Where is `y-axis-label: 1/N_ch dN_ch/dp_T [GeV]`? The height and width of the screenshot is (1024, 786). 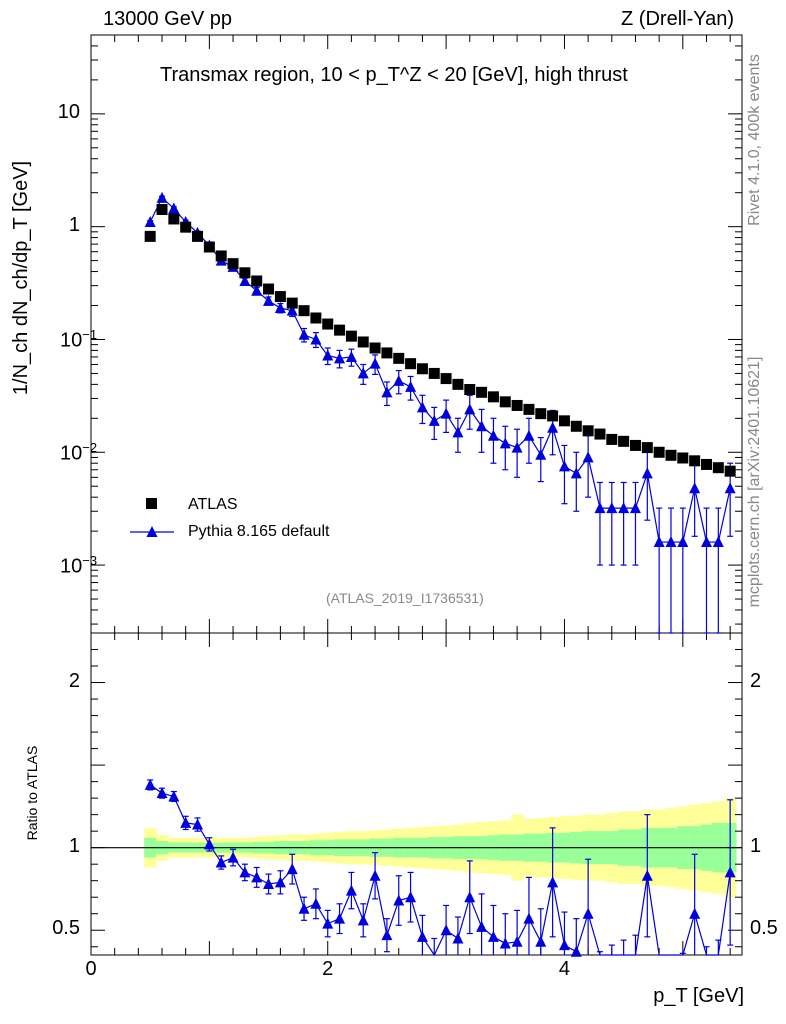
y-axis-label: 1/N_ch dN_ch/dp_T [GeV] is located at coordinates (21, 278).